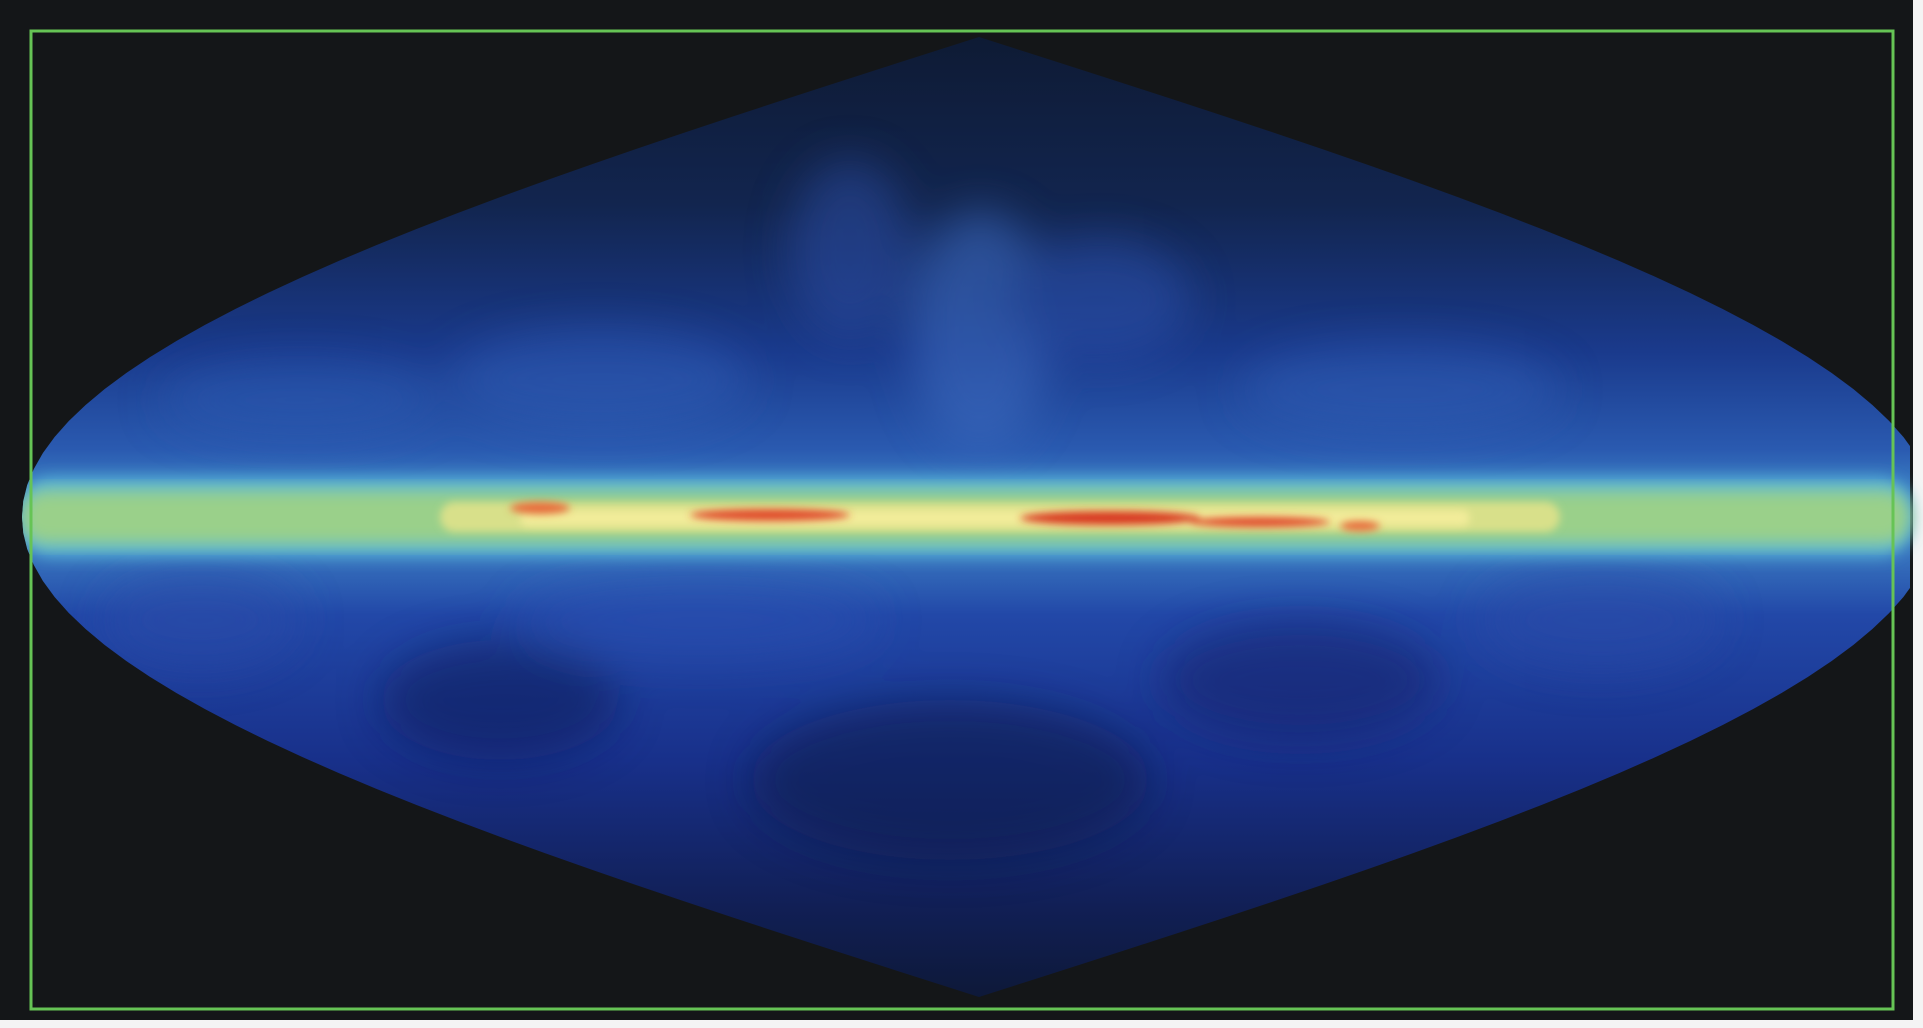 The width and height of the screenshot is (1923, 1028). What do you see at coordinates (995, 518) in the screenshot?
I see `band-core` at bounding box center [995, 518].